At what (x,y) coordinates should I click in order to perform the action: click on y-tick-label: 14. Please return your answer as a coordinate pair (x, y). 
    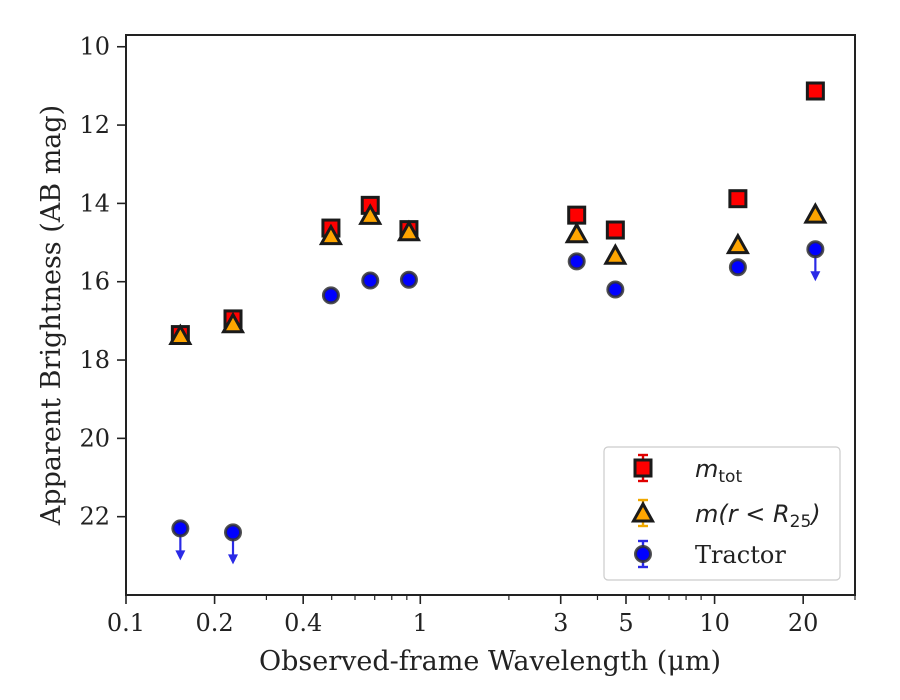
    Looking at the image, I should click on (94, 203).